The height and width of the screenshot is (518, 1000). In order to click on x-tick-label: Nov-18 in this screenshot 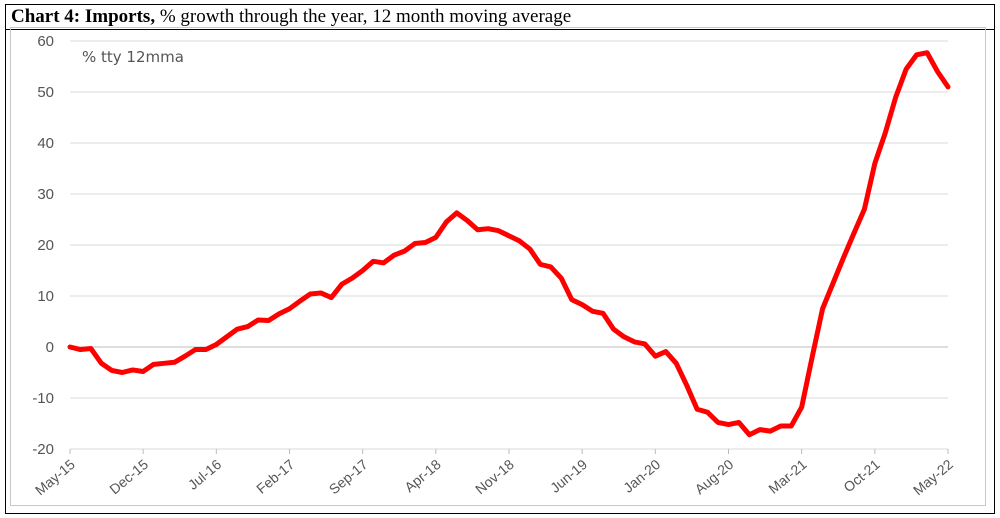, I will do `click(494, 476)`.